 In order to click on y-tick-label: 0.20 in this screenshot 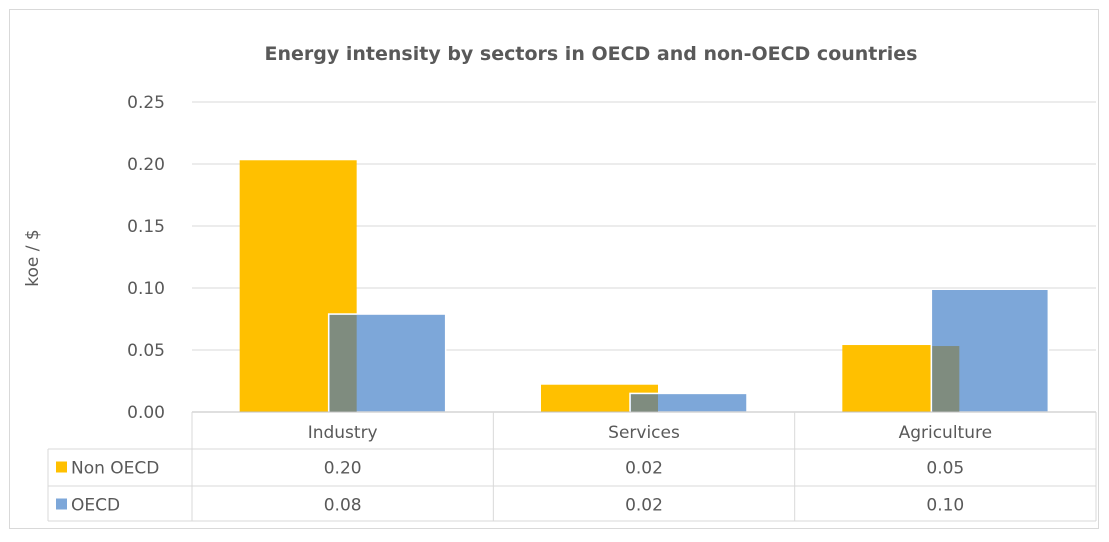, I will do `click(146, 165)`.